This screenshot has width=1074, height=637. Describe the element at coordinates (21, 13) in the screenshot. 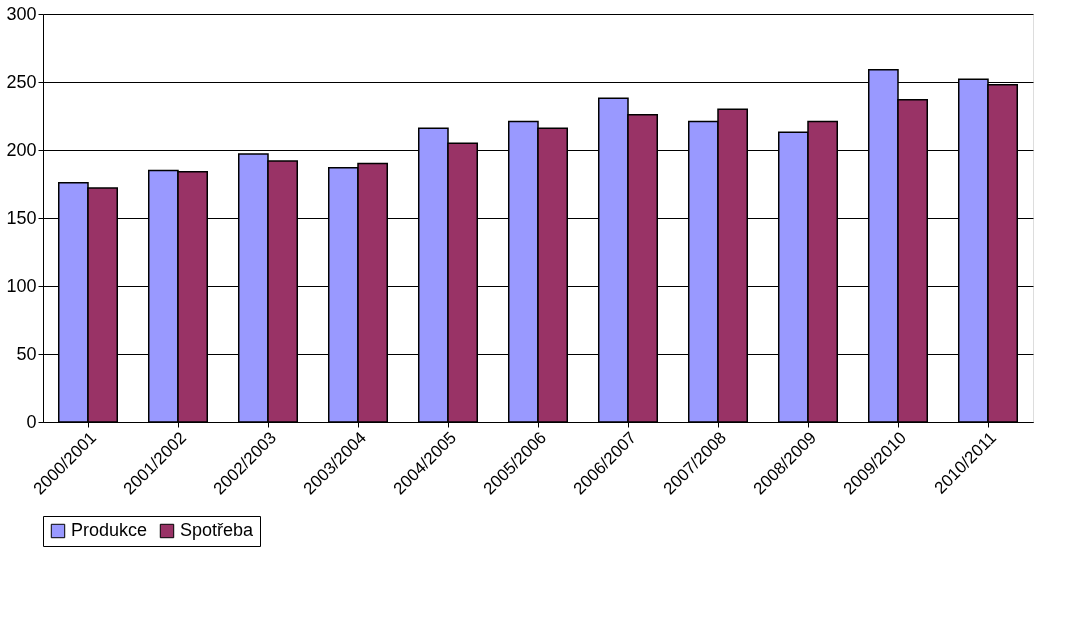

I see `y-tick-label: 300` at that location.